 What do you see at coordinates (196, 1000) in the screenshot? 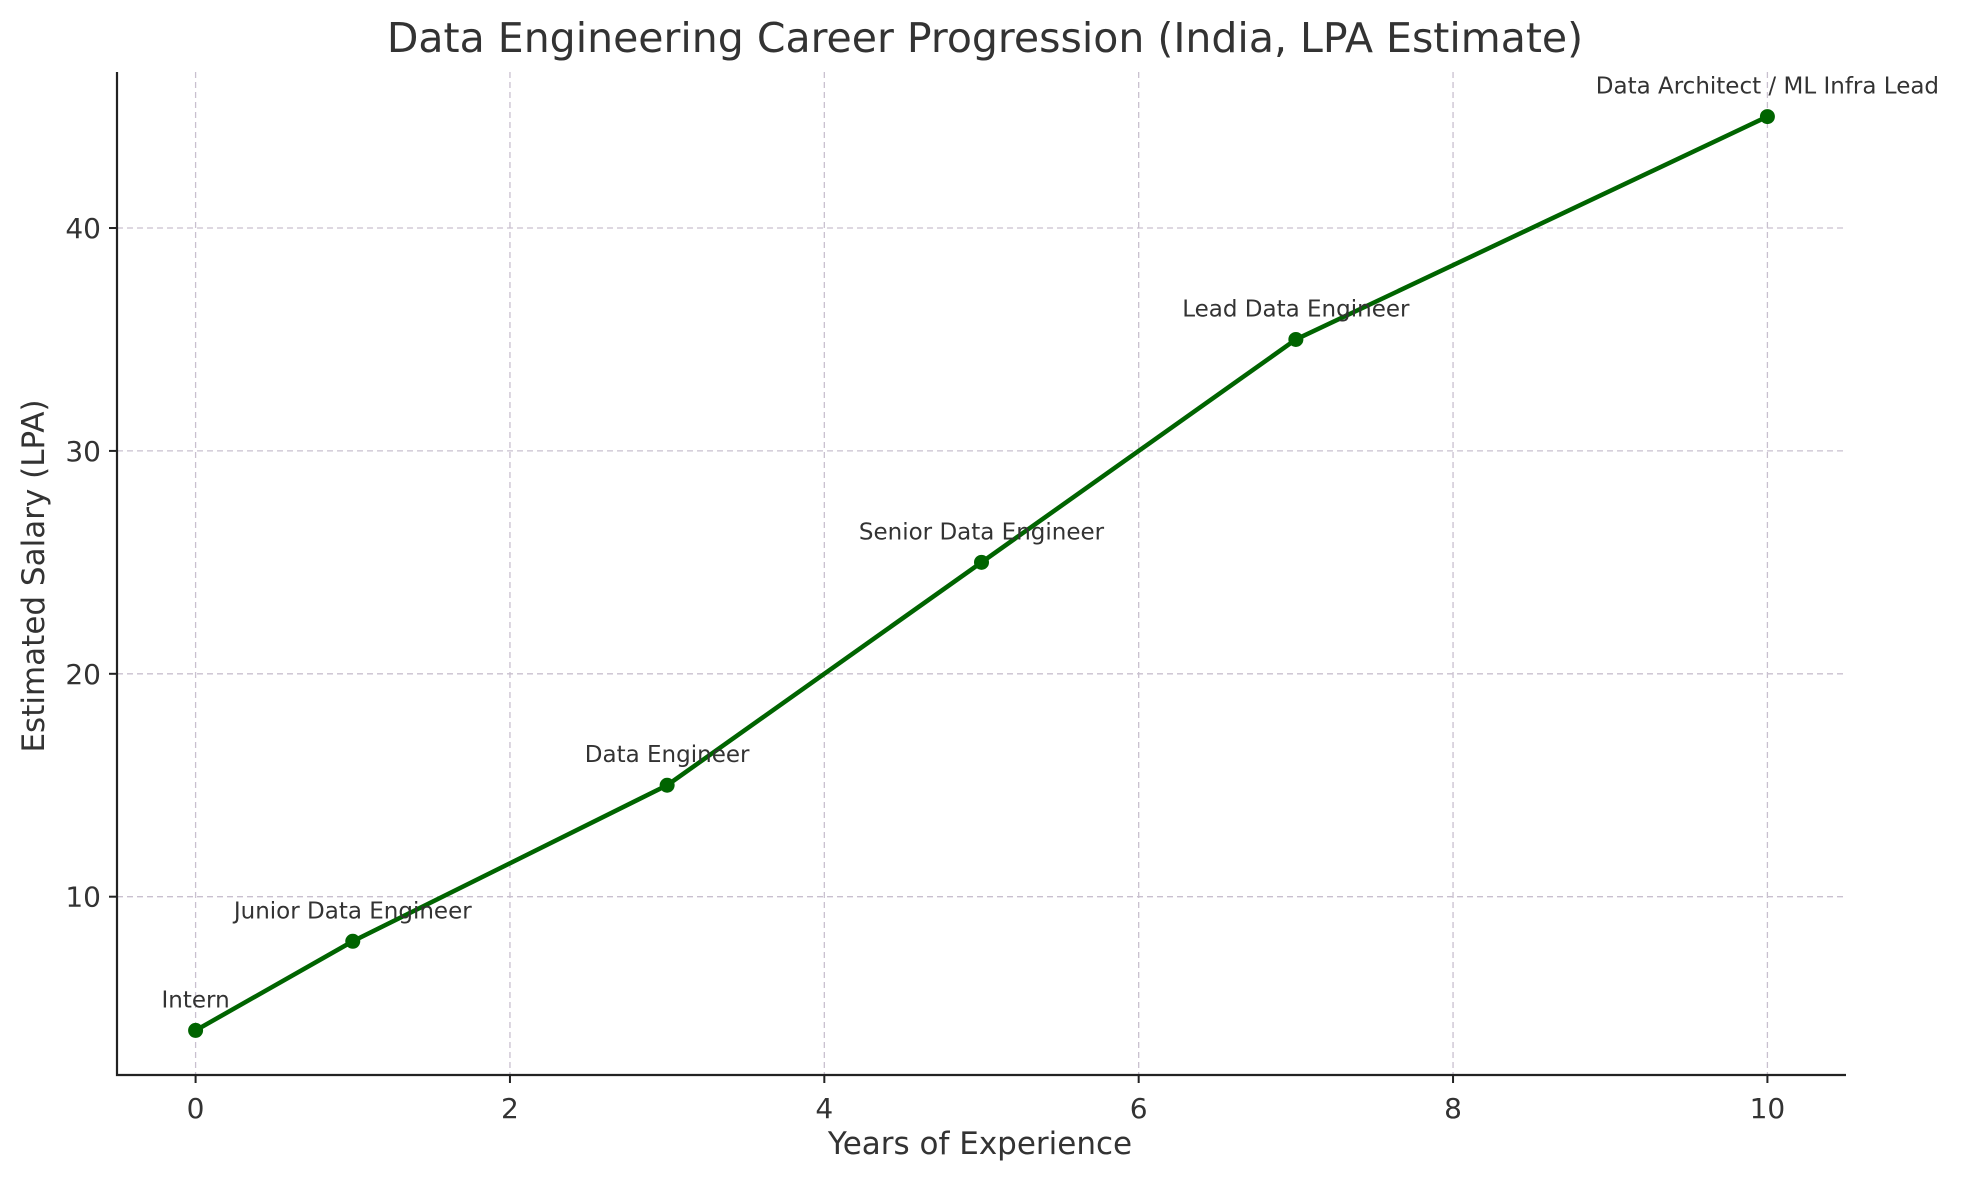
I see `data-label: Intern` at bounding box center [196, 1000].